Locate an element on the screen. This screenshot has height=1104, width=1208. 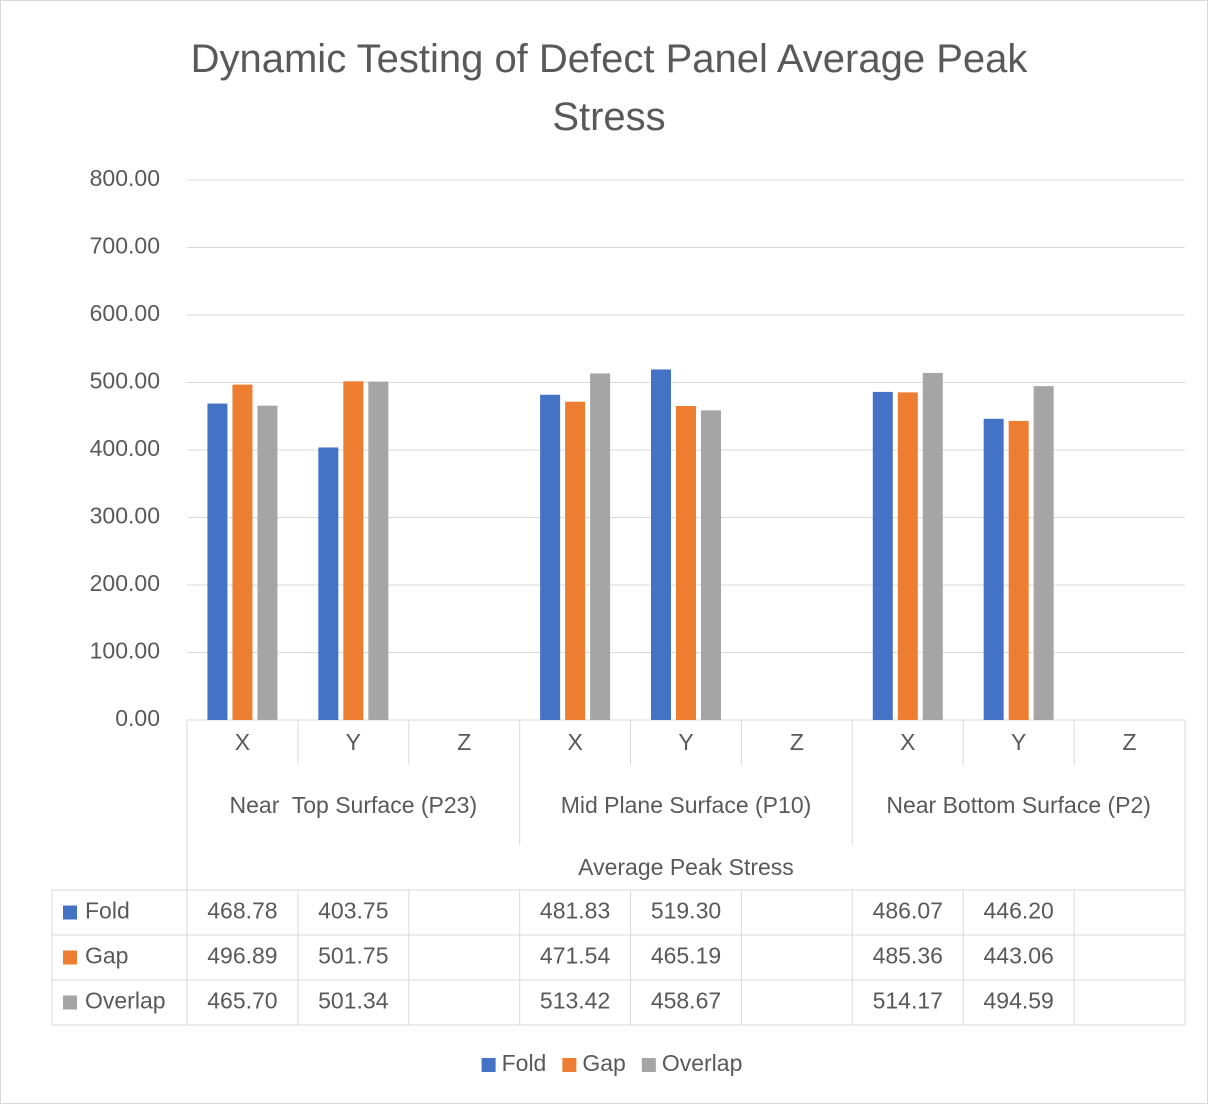
table-value: 465.19 is located at coordinates (686, 956).